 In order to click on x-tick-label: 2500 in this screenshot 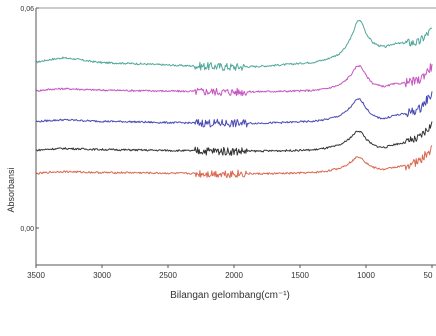, I will do `click(168, 275)`.